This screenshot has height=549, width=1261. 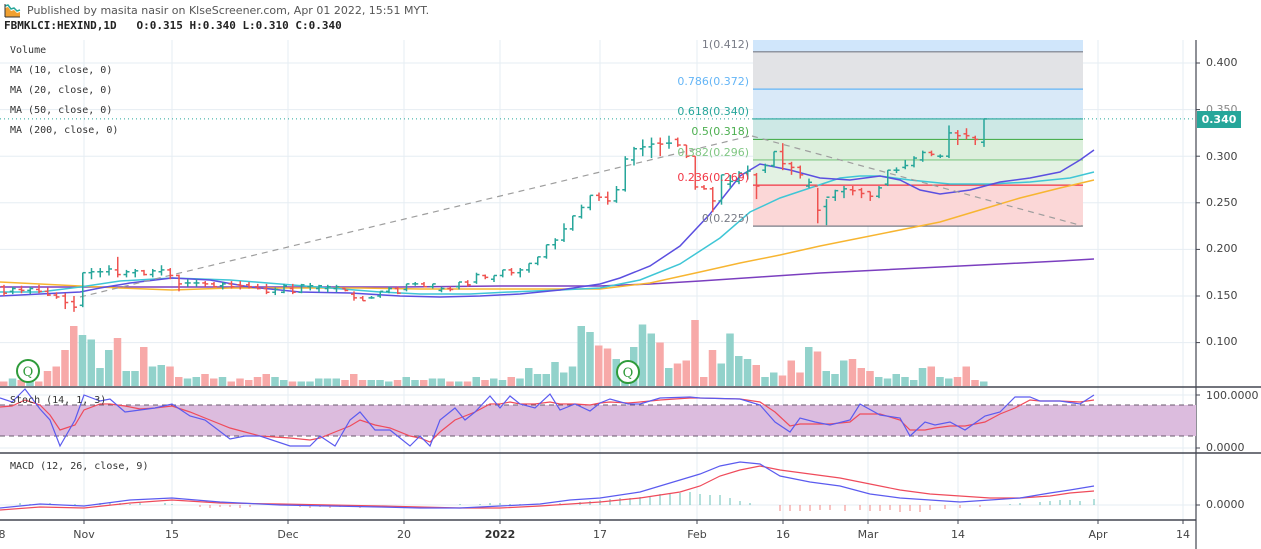 I want to click on trend-line, so click(x=917, y=181).